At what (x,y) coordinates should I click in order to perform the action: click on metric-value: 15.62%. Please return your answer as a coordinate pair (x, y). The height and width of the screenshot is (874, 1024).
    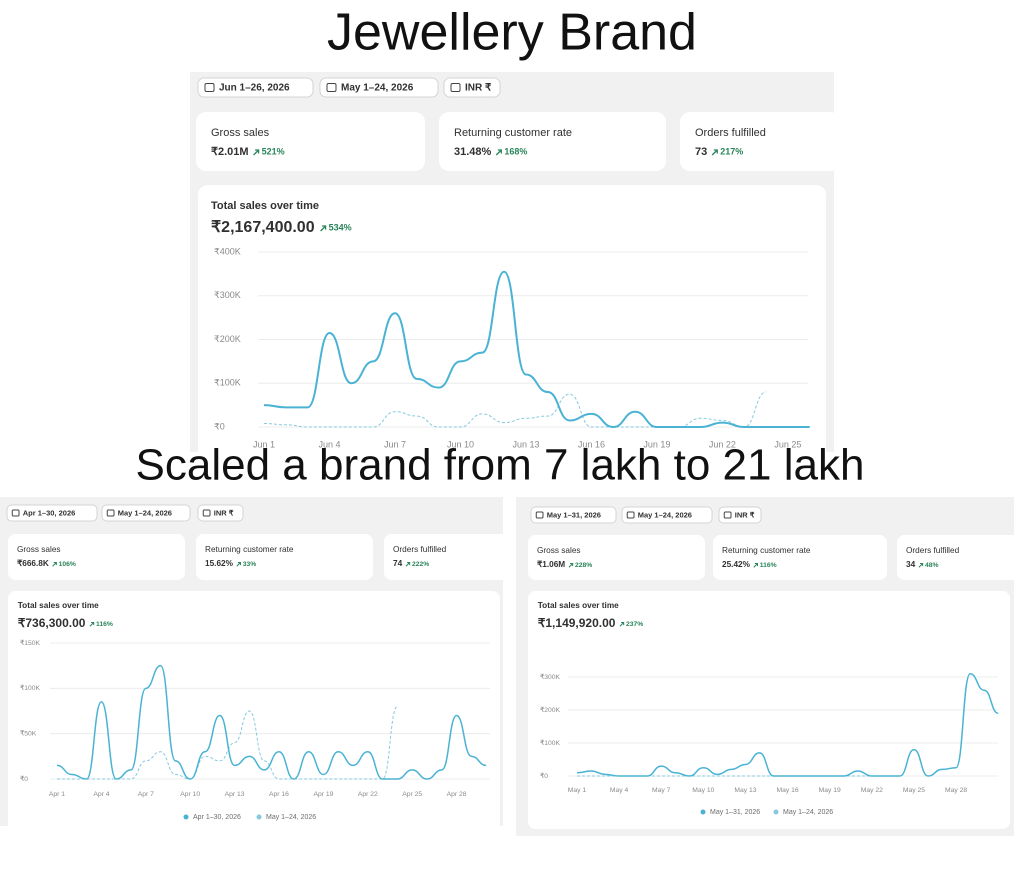
    Looking at the image, I should click on (219, 563).